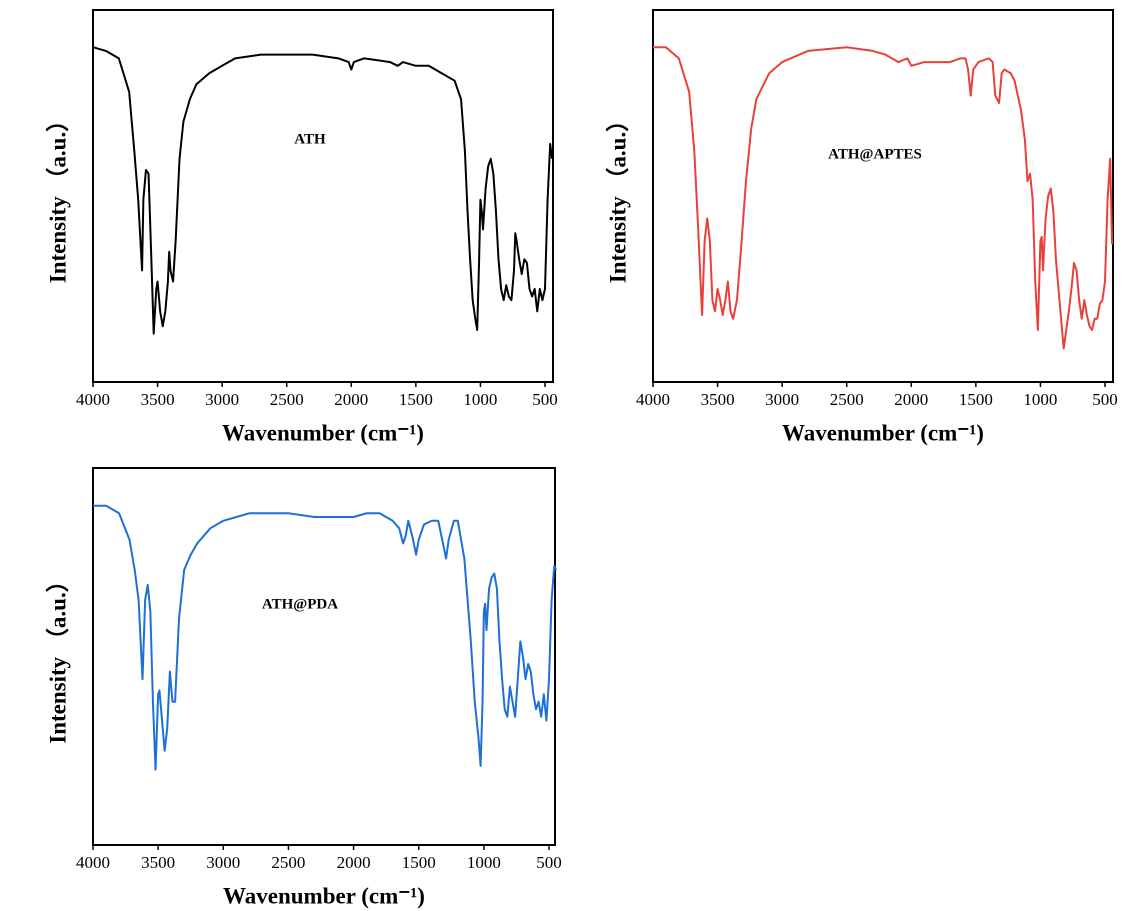 This screenshot has height=911, width=1144. Describe the element at coordinates (310, 139) in the screenshot. I see `annotation: ATH` at that location.